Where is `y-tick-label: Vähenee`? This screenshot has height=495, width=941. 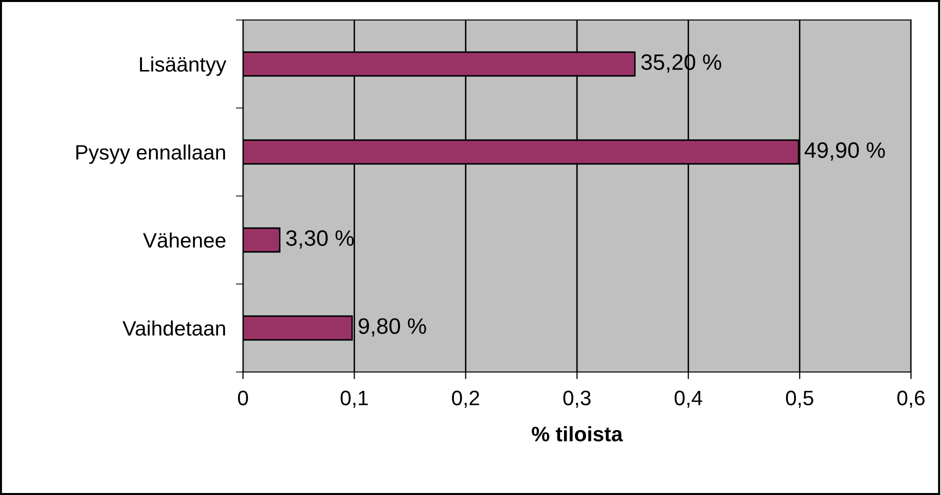 y-tick-label: Vähenee is located at coordinates (184, 240).